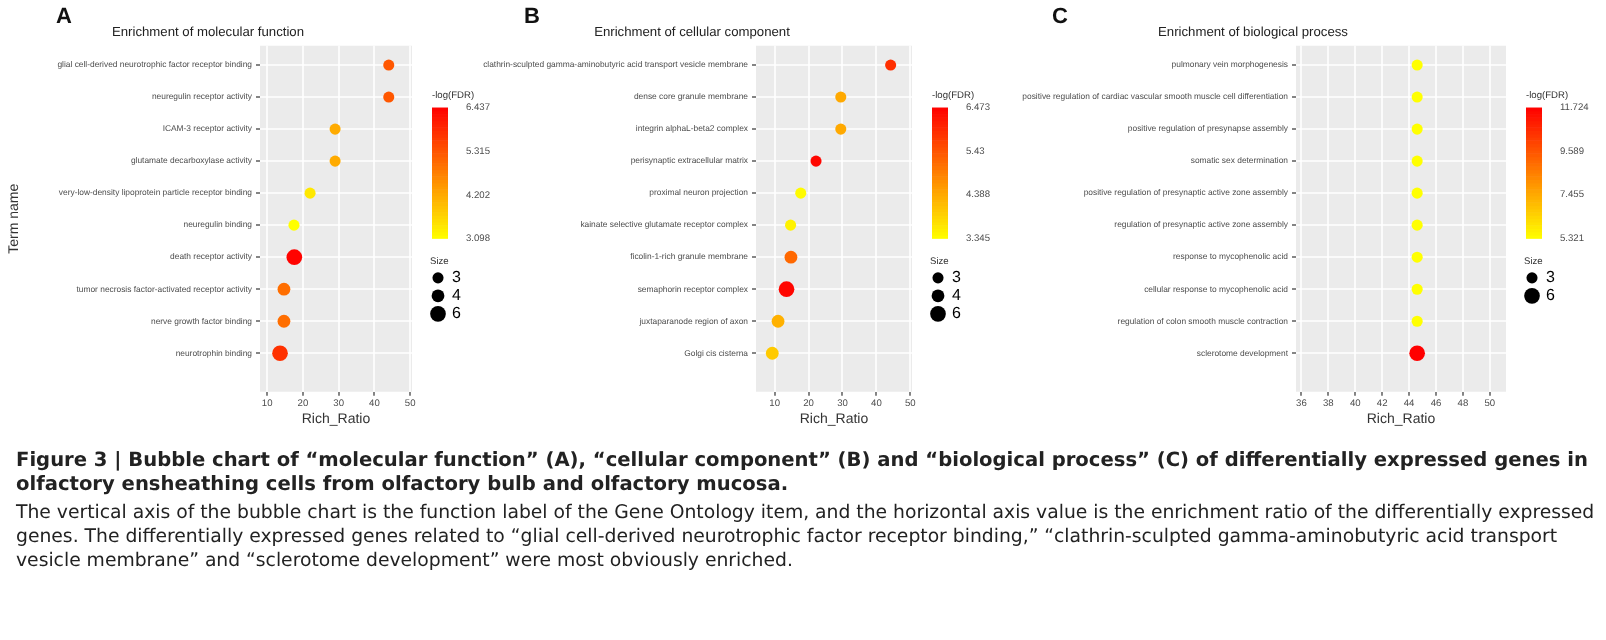  What do you see at coordinates (532, 17) in the screenshot?
I see `text: B` at bounding box center [532, 17].